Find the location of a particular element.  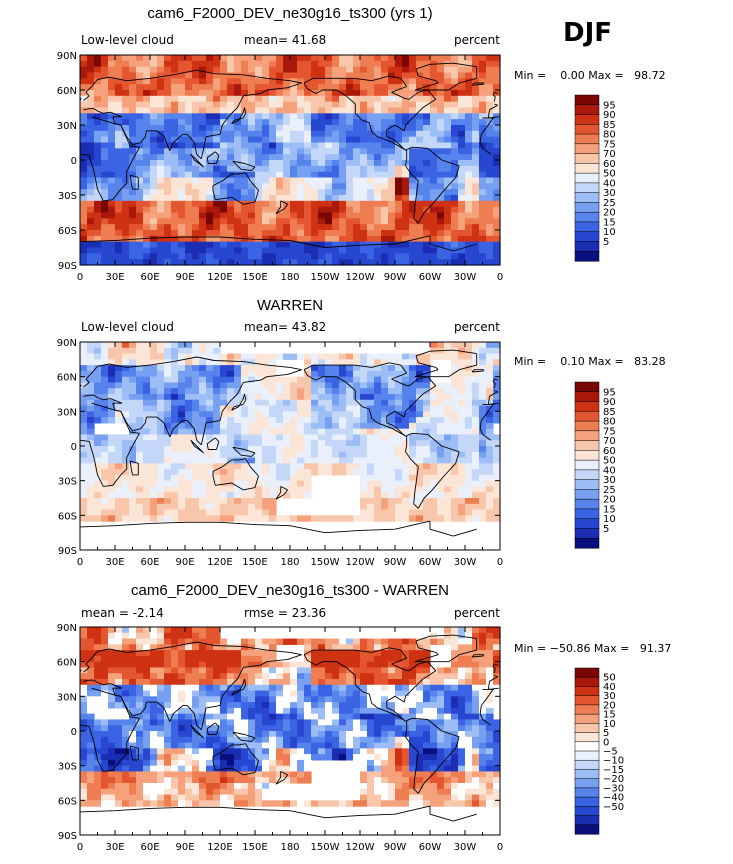

panel-2-title: WARREN is located at coordinates (290, 305).